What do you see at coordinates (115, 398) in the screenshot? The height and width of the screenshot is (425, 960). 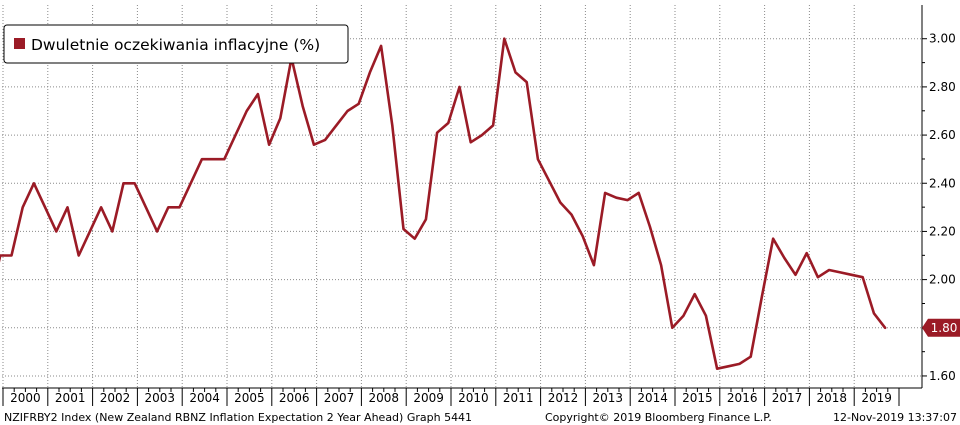 I see `x-tick-label-2002: 2002` at bounding box center [115, 398].